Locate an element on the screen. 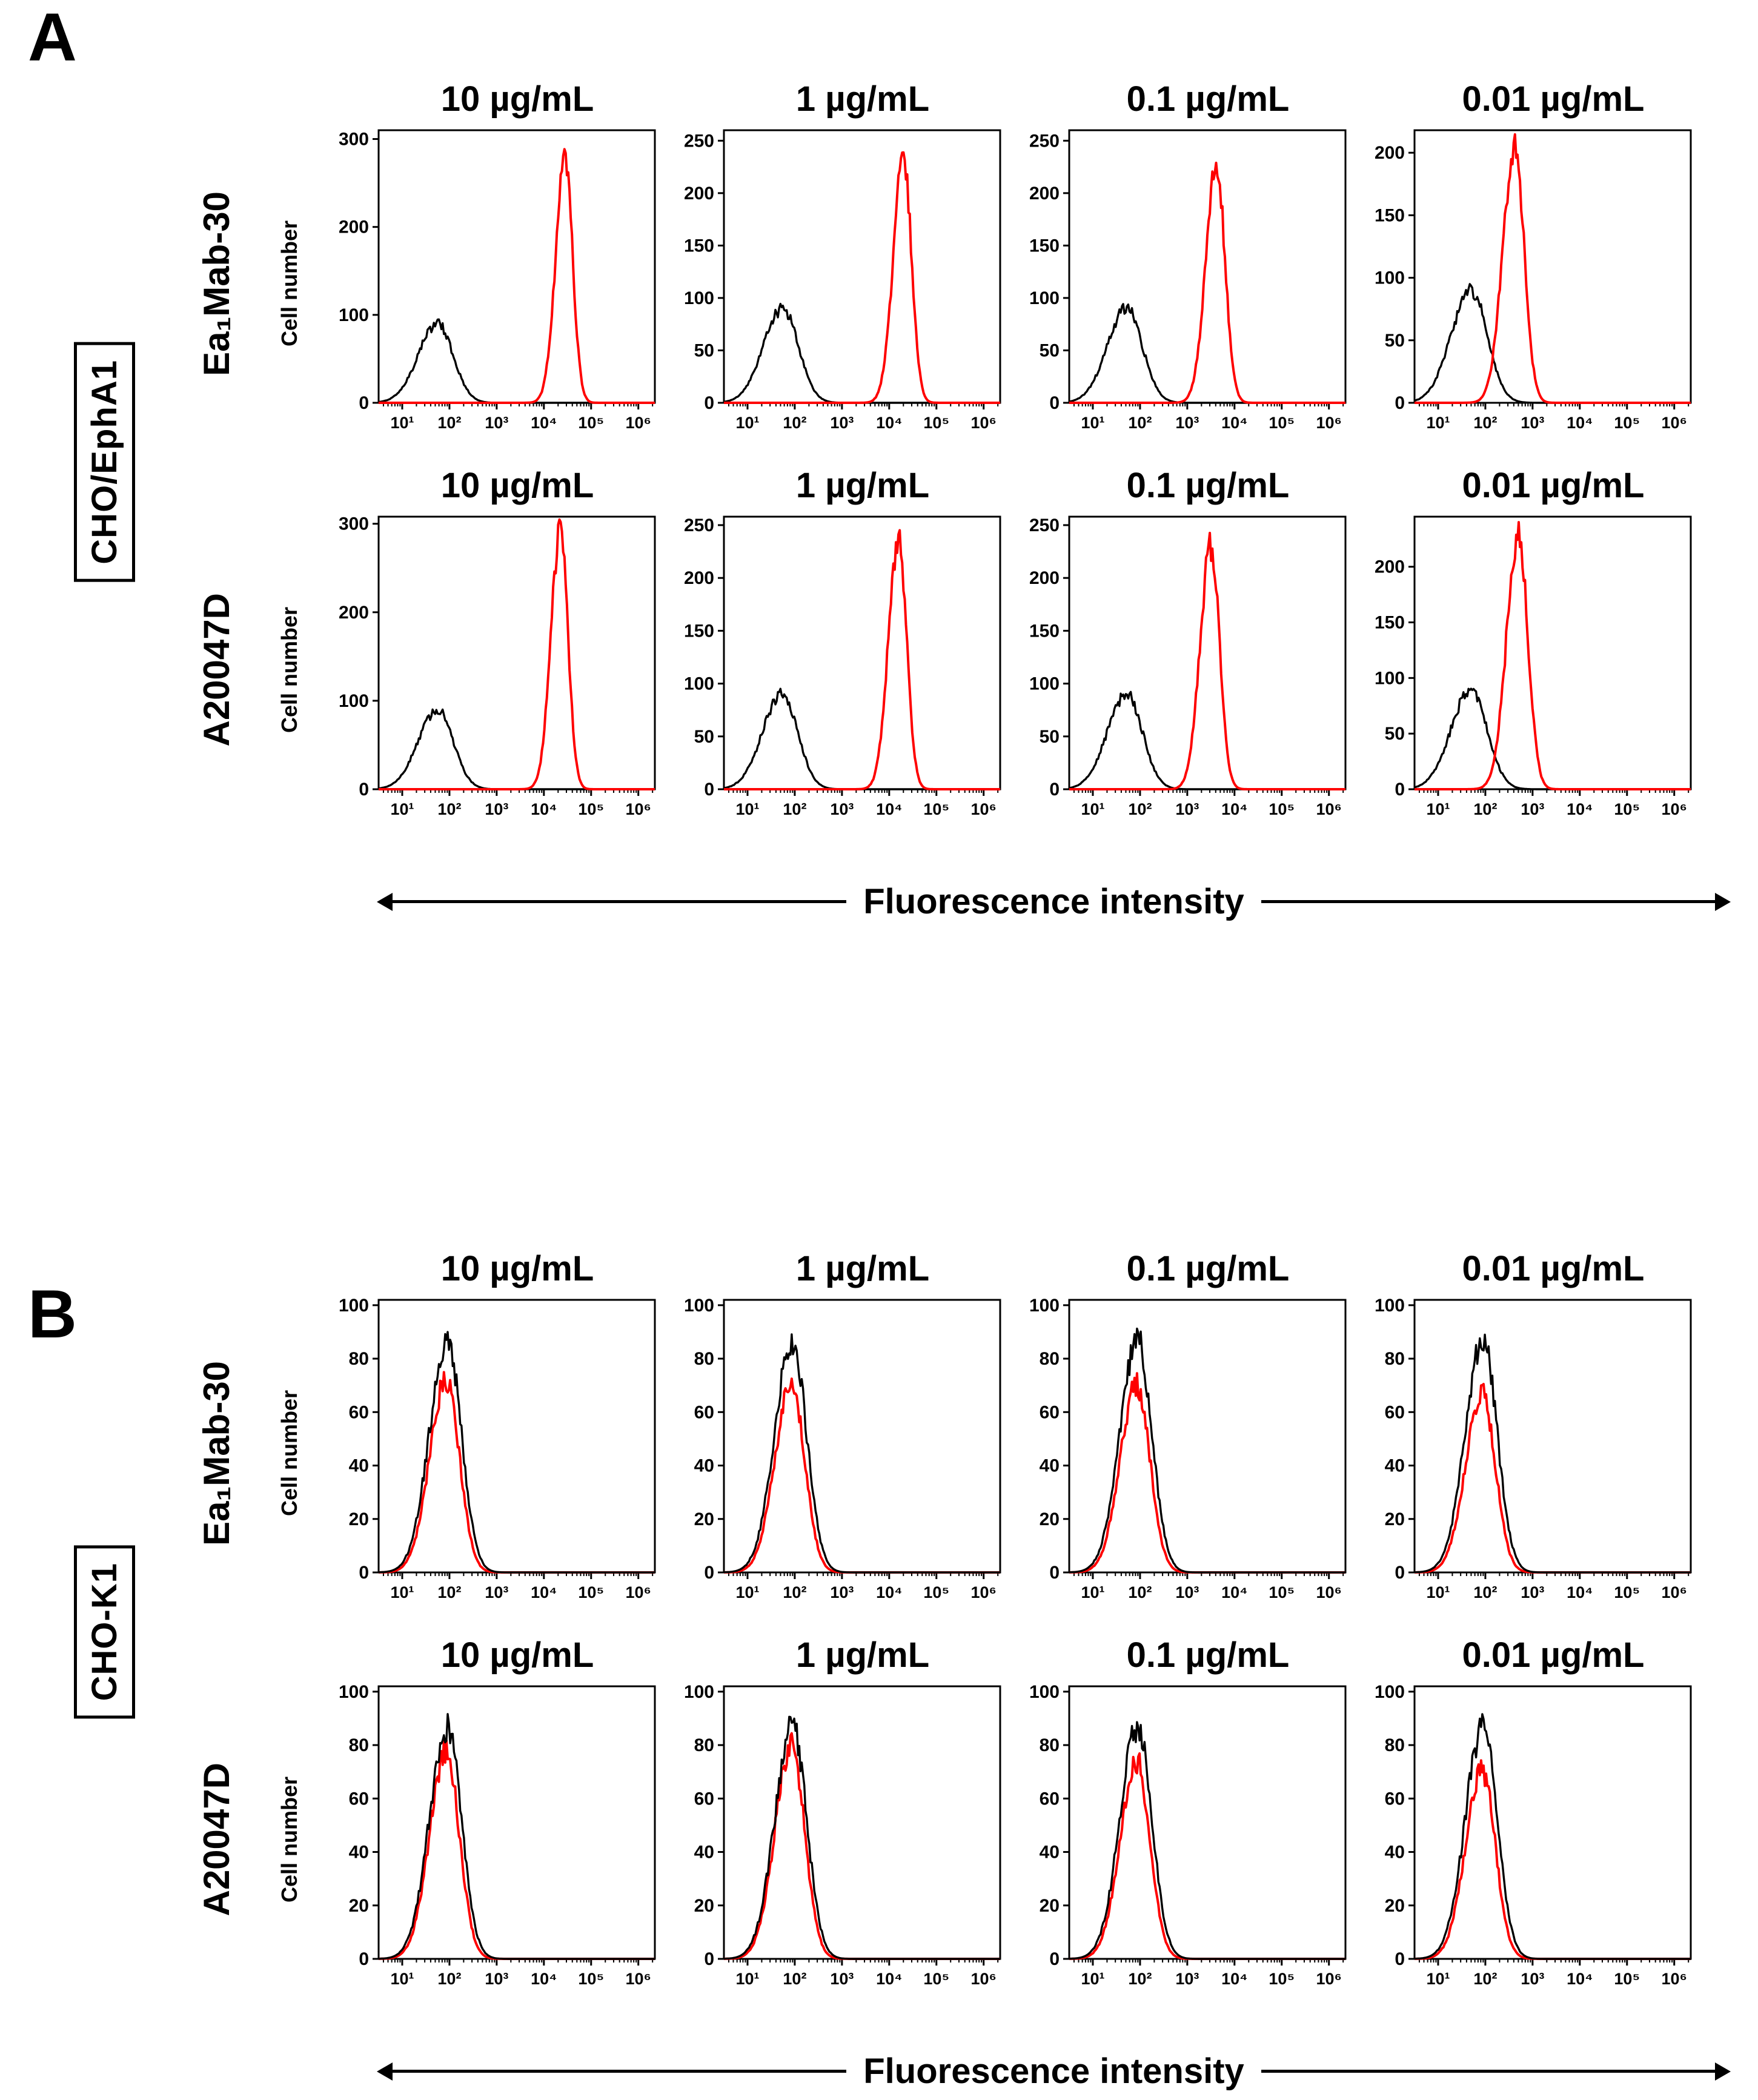  cellline-box-cho-epha1: CHO/EphA1 is located at coordinates (104, 462).